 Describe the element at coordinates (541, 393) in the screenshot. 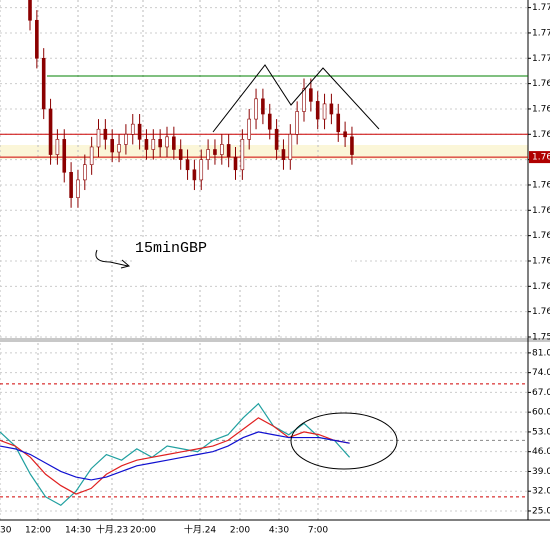

I see `y-tick-label: 67.0` at that location.